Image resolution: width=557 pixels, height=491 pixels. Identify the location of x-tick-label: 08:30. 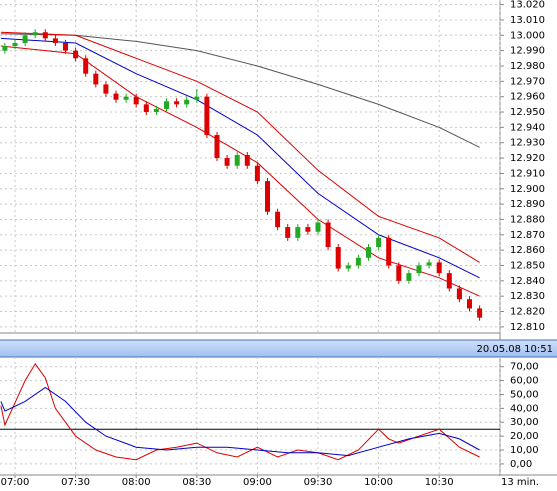
(196, 482).